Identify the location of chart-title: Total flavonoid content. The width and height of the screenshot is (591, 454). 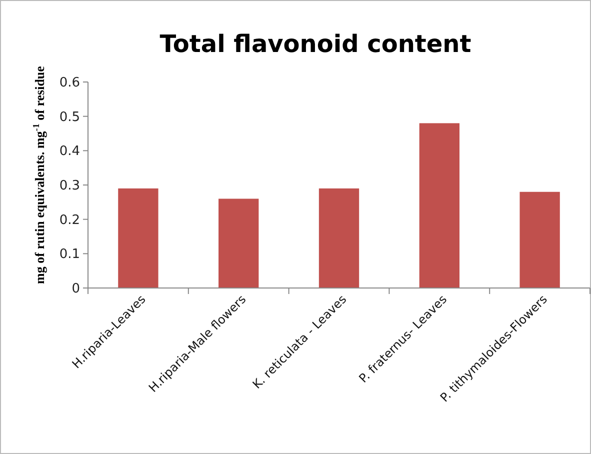
(316, 44).